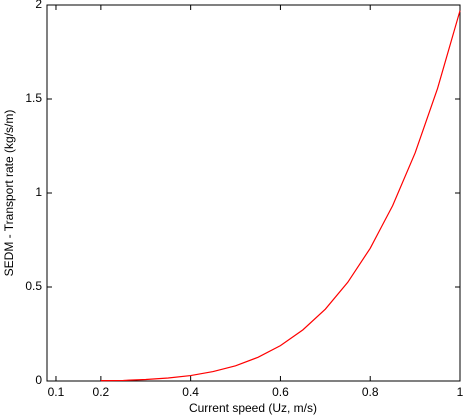 This screenshot has height=418, width=463. I want to click on x-tick-label: 0.6, so click(280, 392).